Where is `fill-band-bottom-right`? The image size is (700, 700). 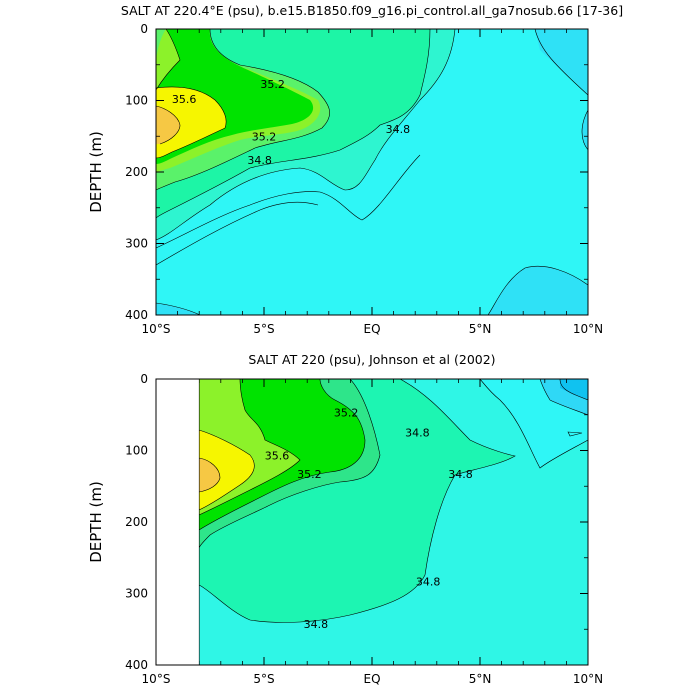 fill-band-bottom-right is located at coordinates (538, 290).